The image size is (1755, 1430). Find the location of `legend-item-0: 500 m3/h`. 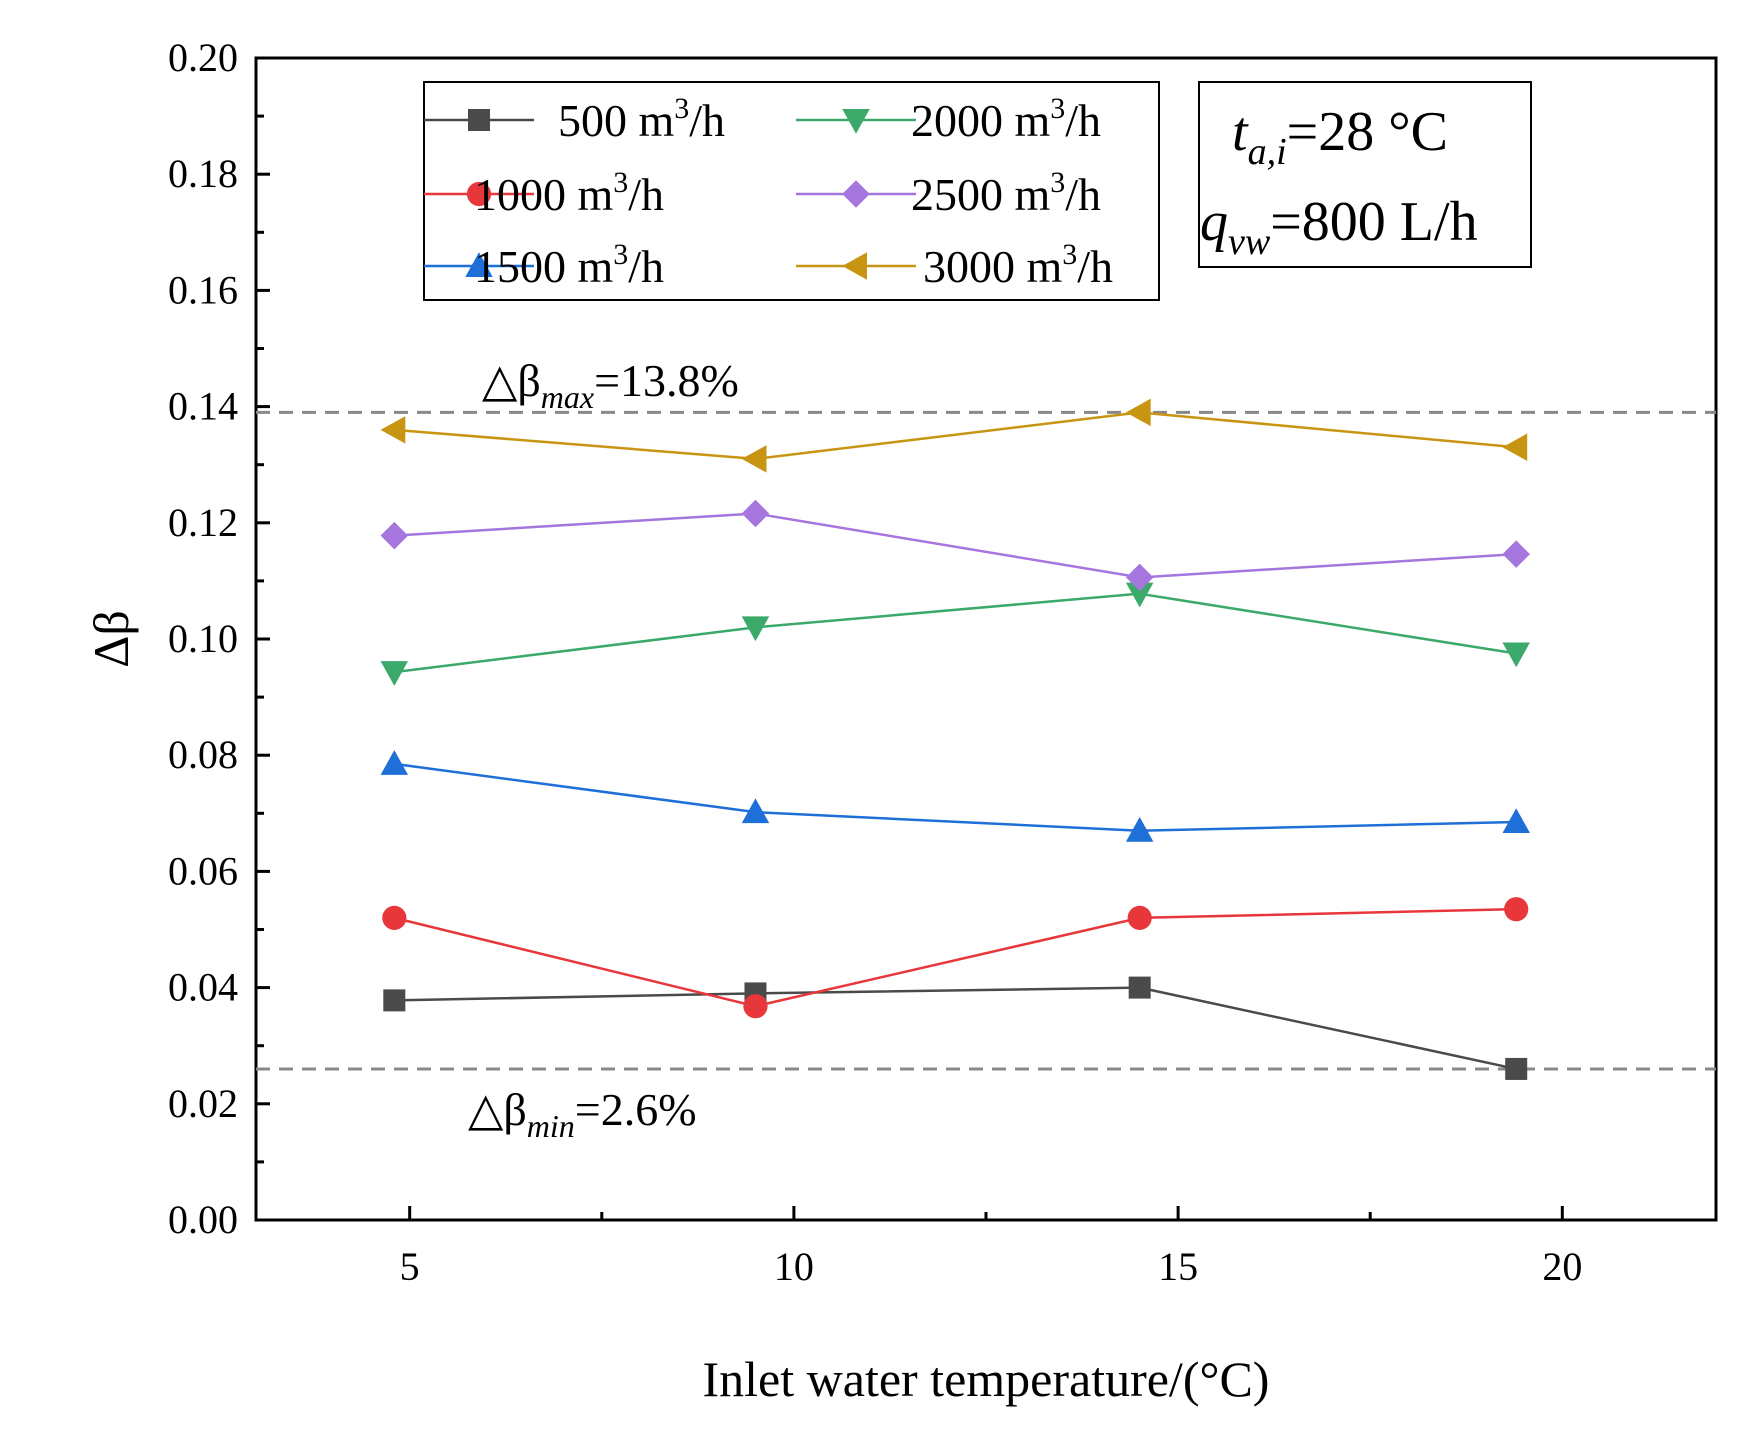

legend-item-0: 500 m3/h is located at coordinates (574, 119).